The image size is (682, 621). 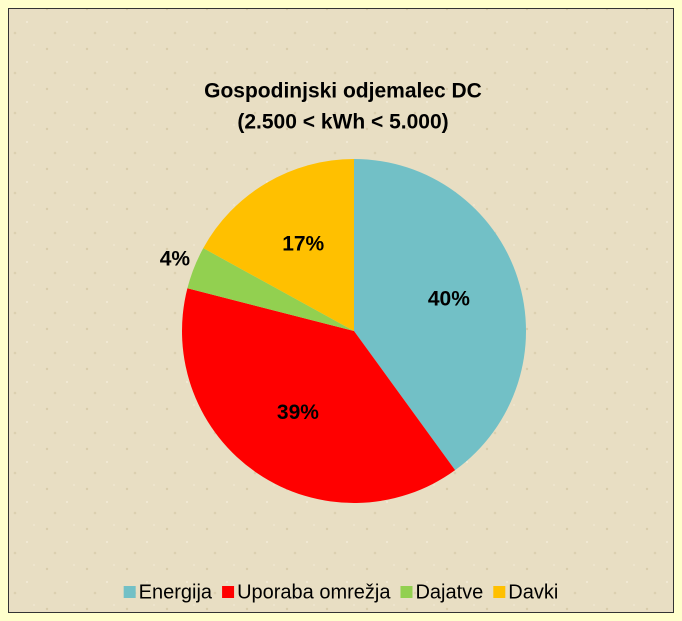 What do you see at coordinates (449, 592) in the screenshot?
I see `legend-label: Dajatve` at bounding box center [449, 592].